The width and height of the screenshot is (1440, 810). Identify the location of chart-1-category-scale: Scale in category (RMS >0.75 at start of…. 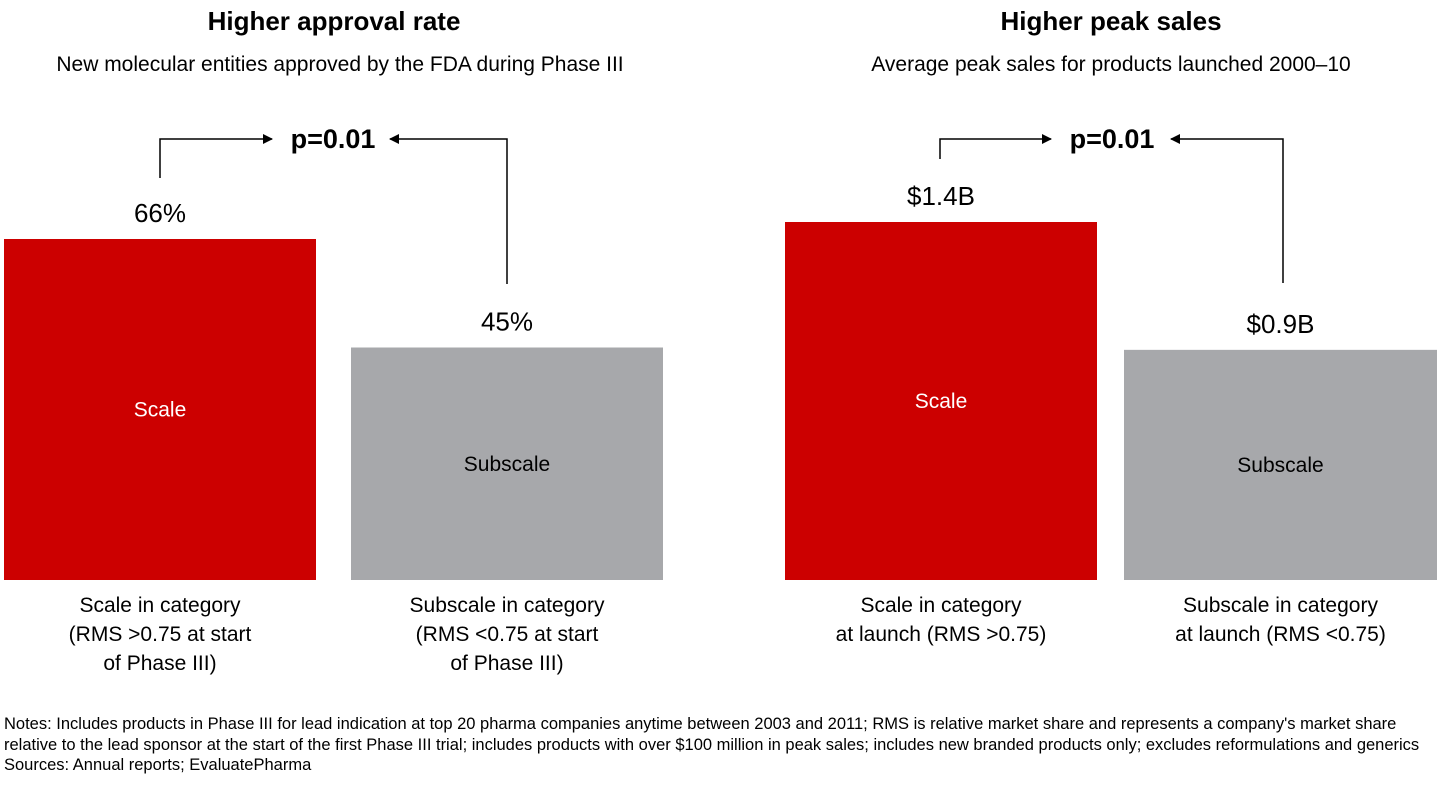
(160, 634).